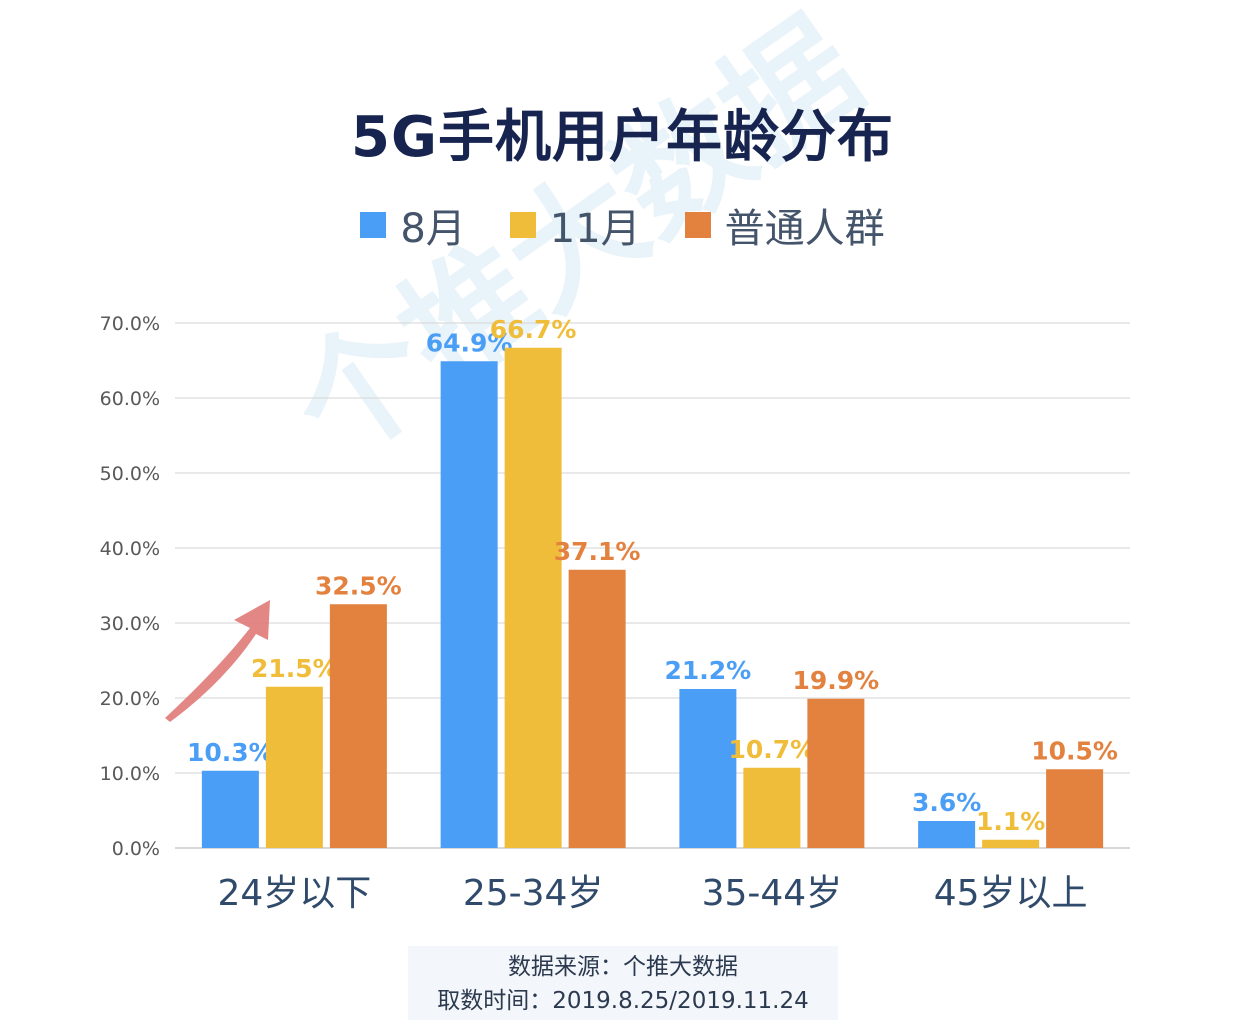 This screenshot has height=1022, width=1245. Describe the element at coordinates (358, 585) in the screenshot. I see `data-label: 32.5%` at that location.